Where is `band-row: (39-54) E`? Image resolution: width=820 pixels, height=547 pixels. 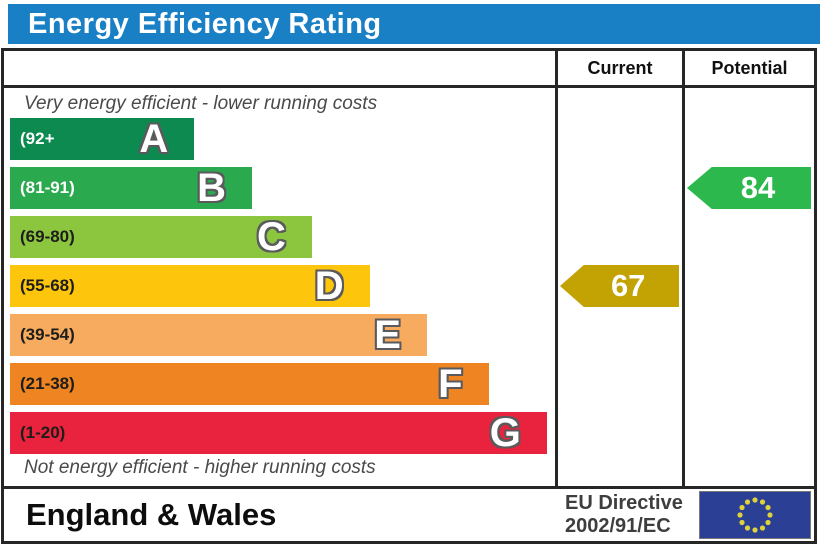
band-row: (39-54) E is located at coordinates (282, 335).